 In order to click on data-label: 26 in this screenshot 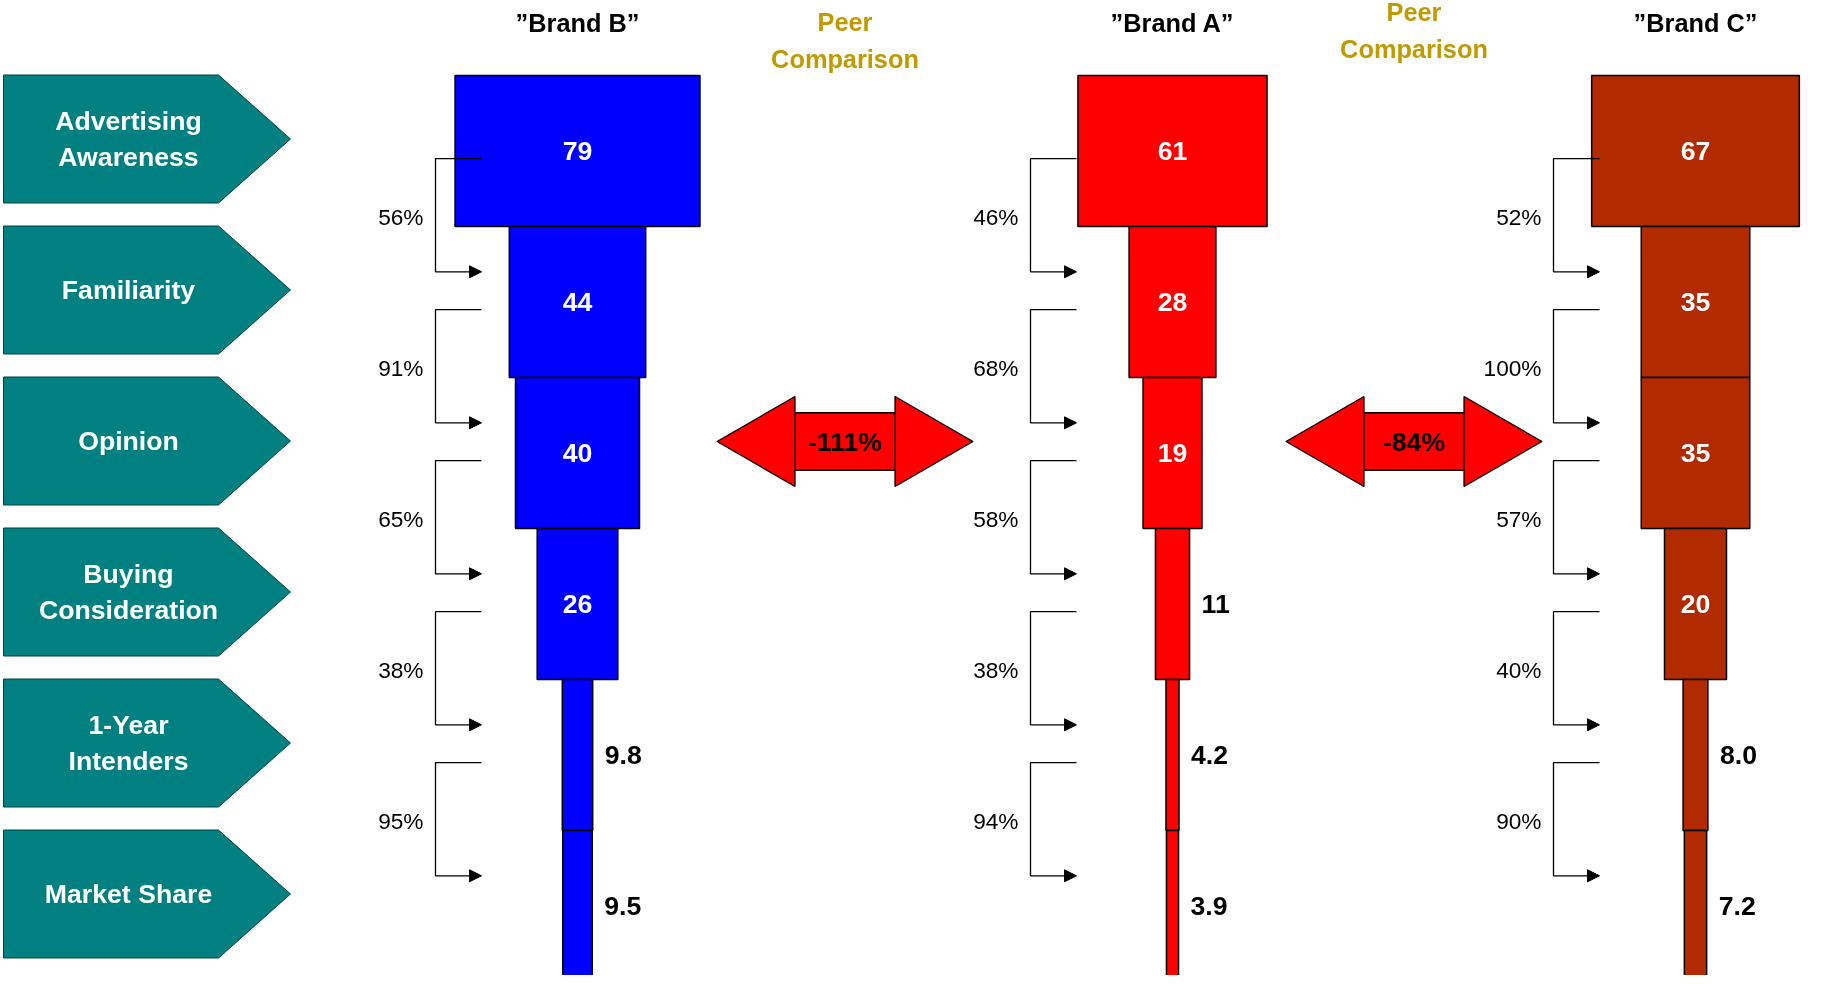, I will do `click(577, 604)`.